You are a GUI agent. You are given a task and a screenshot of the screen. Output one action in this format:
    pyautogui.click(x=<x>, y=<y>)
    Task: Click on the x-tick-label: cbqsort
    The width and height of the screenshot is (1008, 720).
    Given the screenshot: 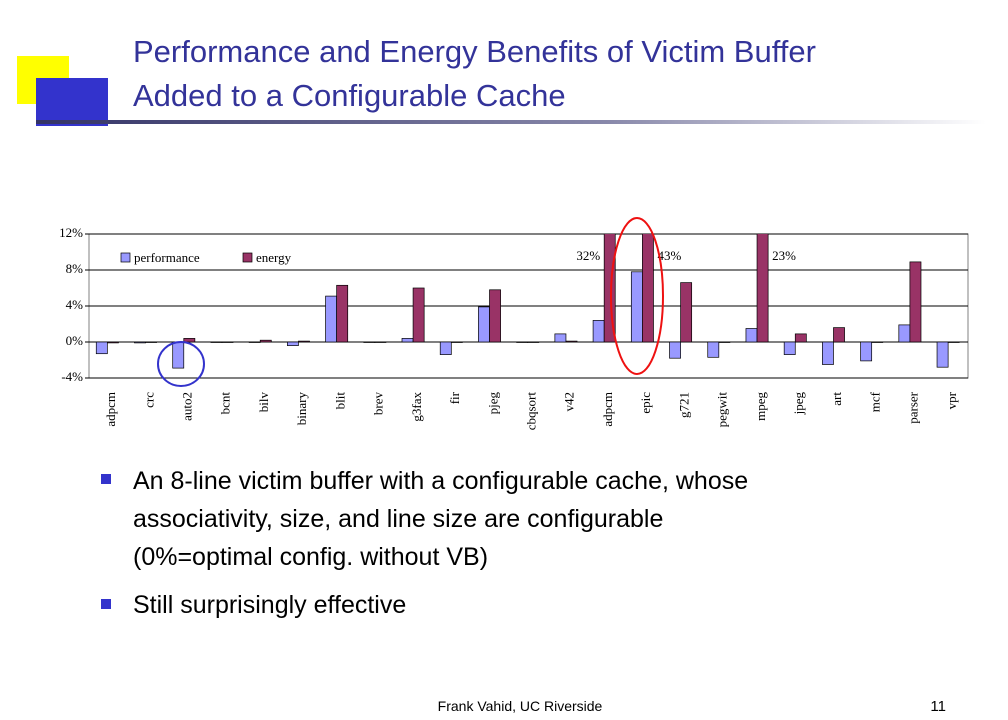 What is the action you would take?
    pyautogui.click(x=530, y=411)
    